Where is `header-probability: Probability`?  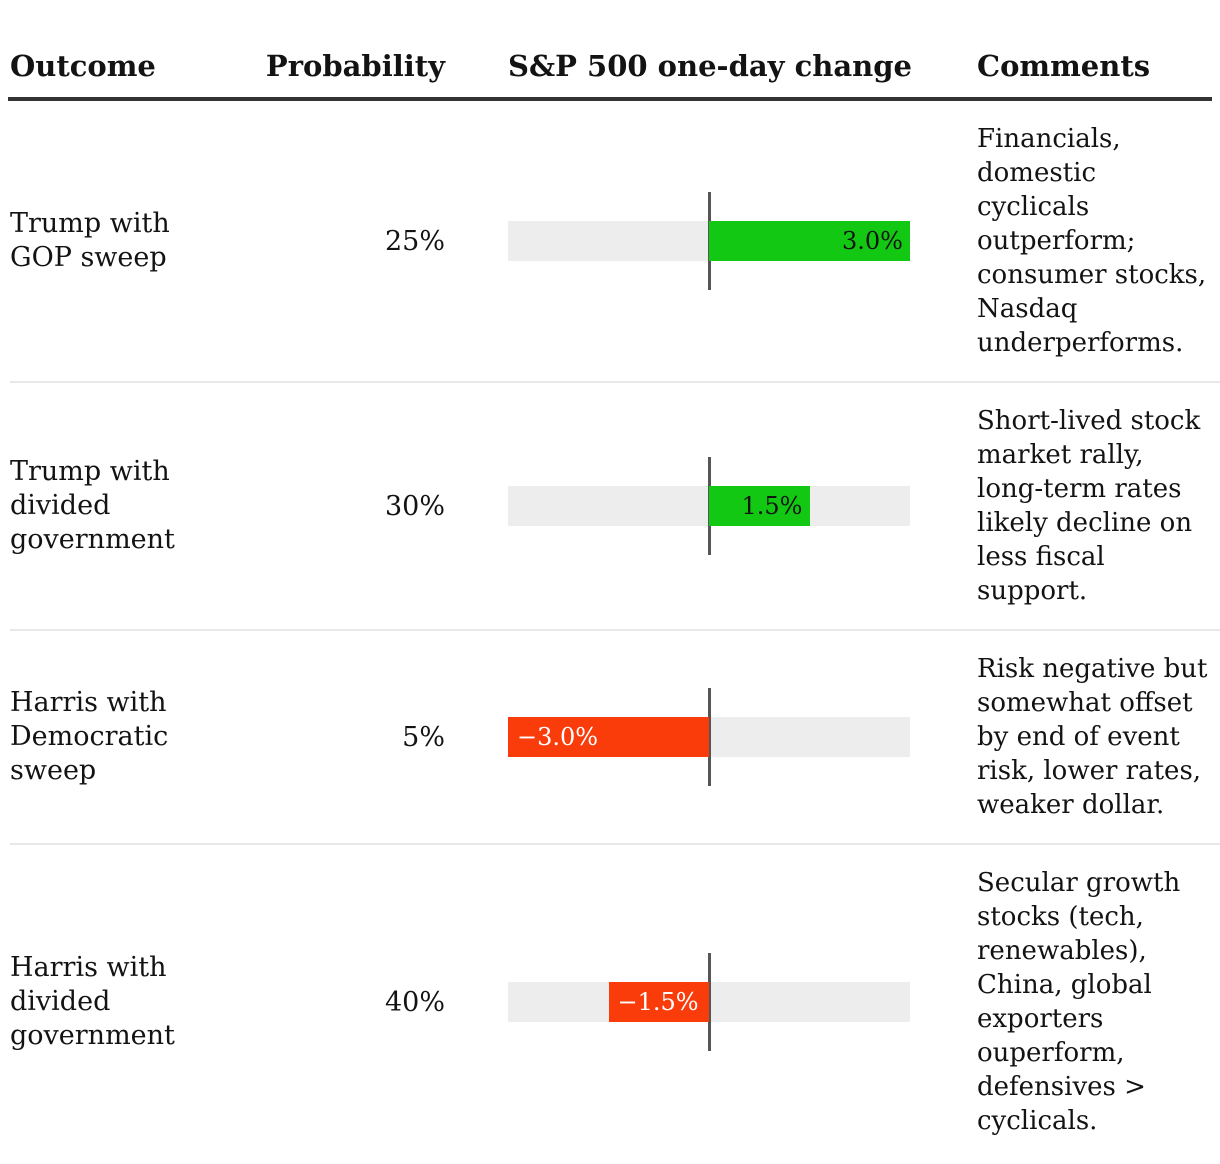 header-probability: Probability is located at coordinates (355, 66).